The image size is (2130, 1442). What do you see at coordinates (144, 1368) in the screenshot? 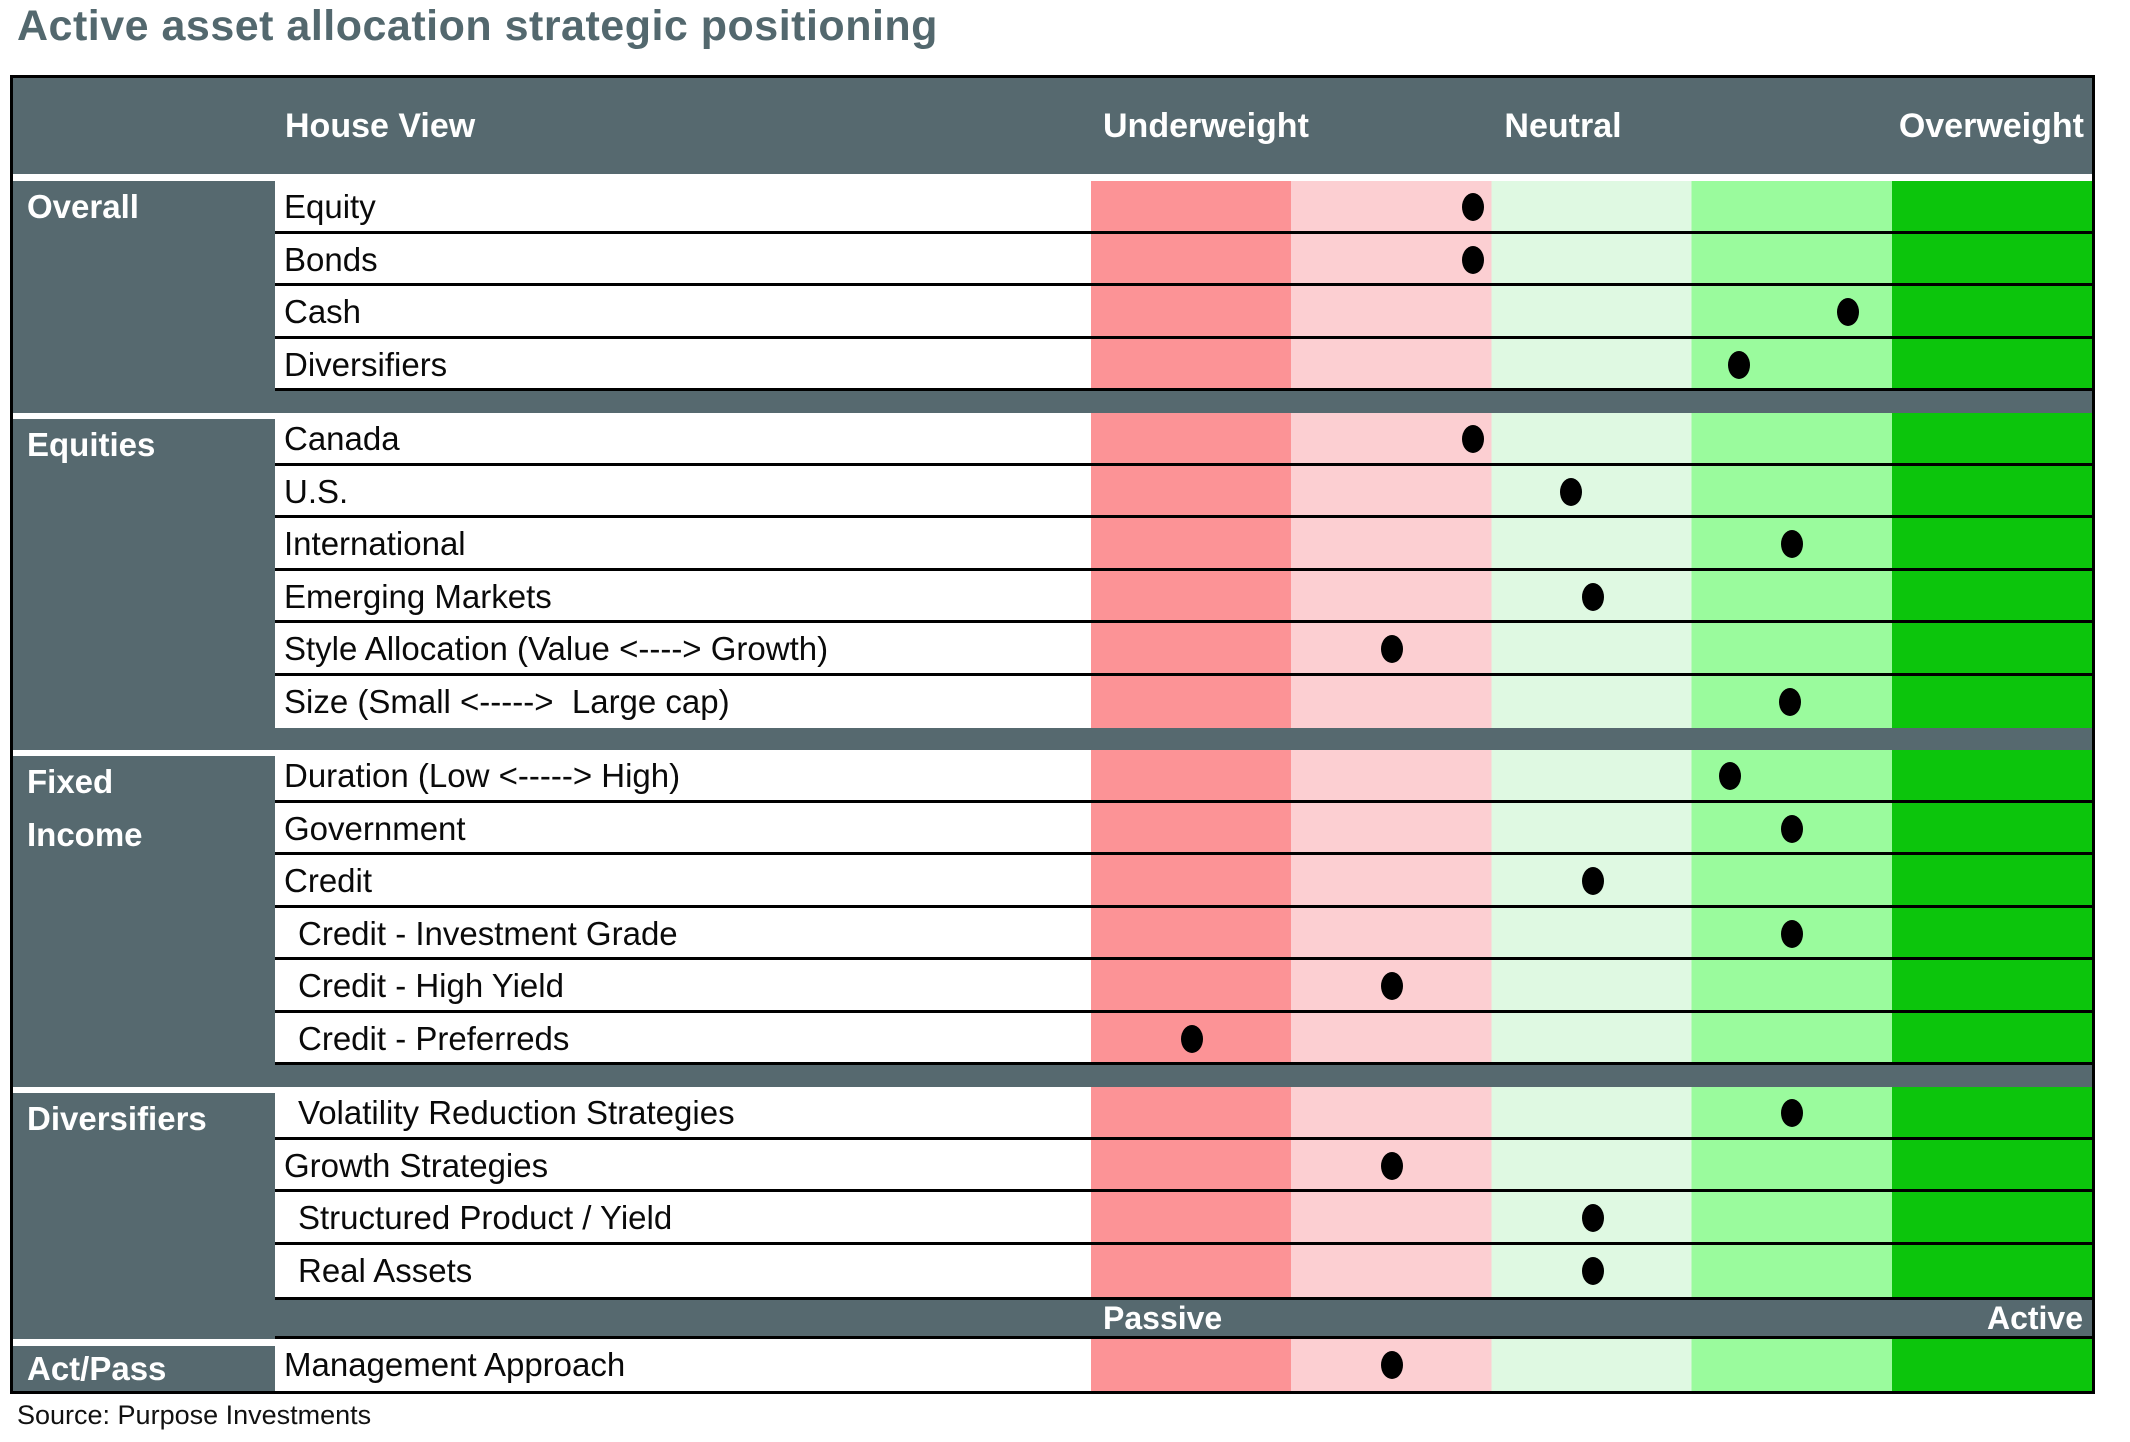
I see `section-label-act-pass: Act/Pass` at bounding box center [144, 1368].